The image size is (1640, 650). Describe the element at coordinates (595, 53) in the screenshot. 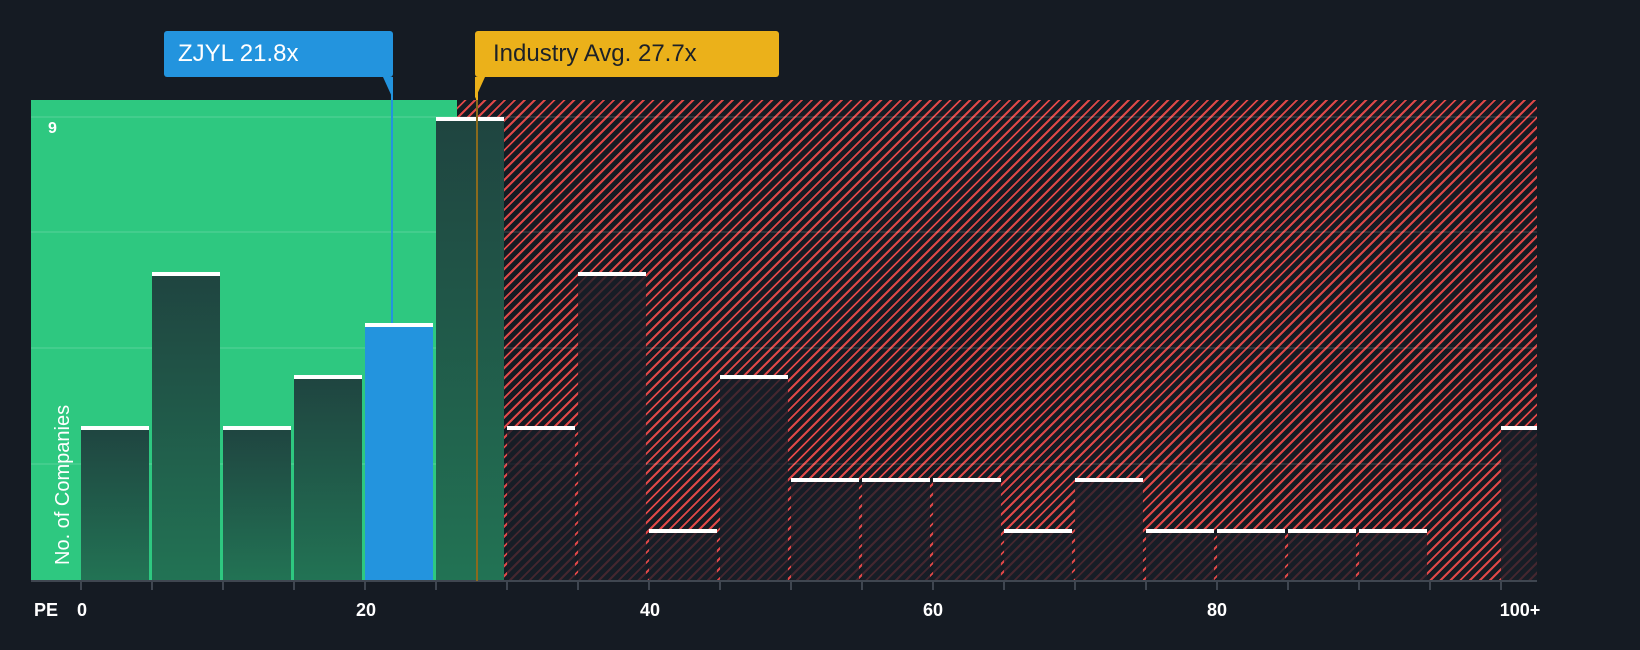

I see `industry-average-label: Industry Avg. 27.7x` at that location.